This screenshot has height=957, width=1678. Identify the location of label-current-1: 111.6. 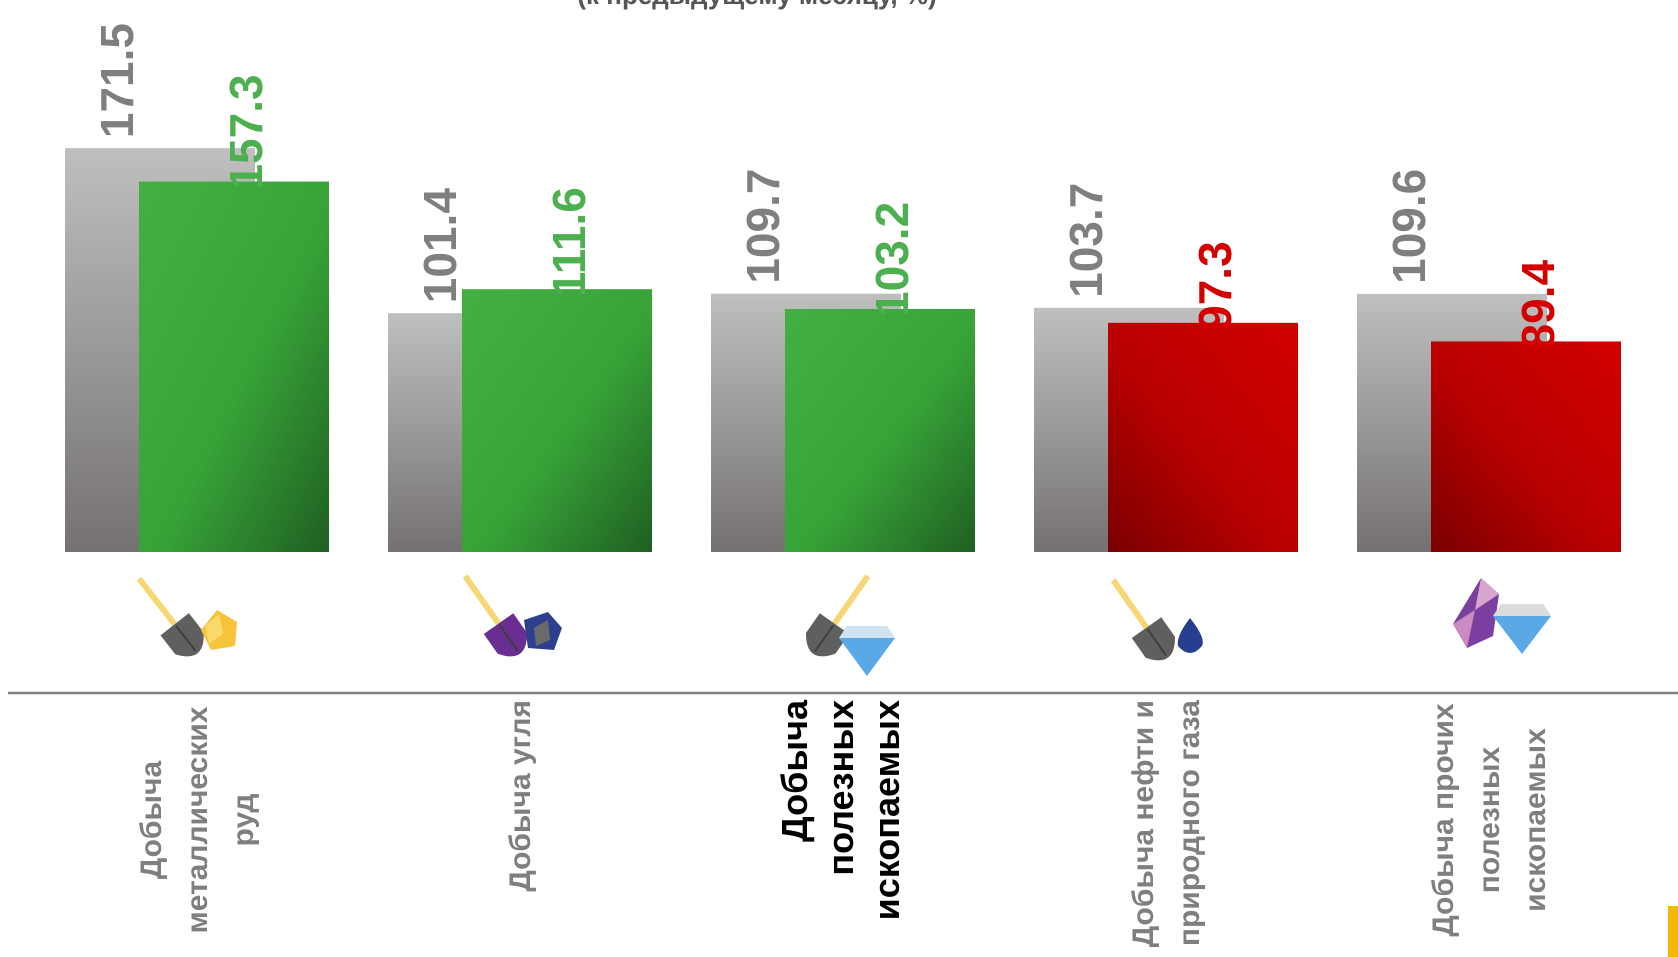
(569, 242).